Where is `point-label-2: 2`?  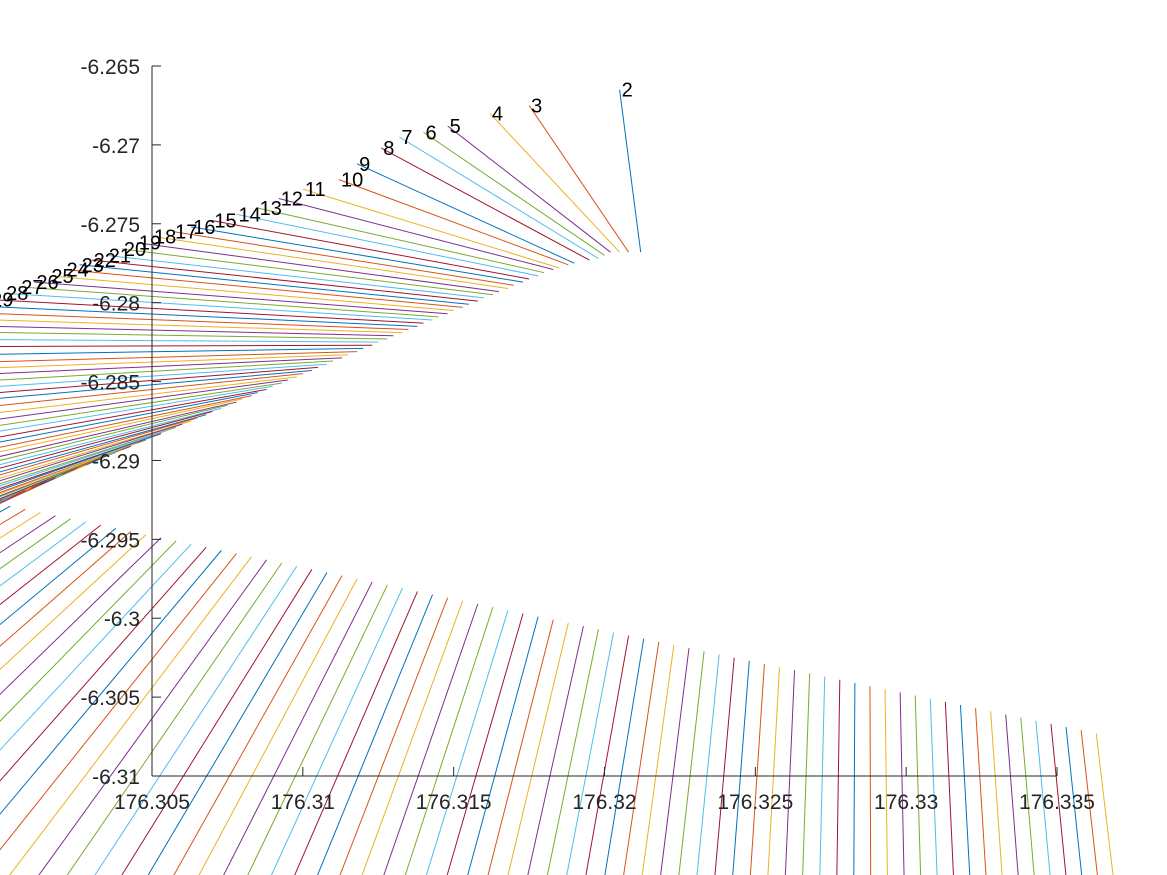
point-label-2: 2 is located at coordinates (627, 91).